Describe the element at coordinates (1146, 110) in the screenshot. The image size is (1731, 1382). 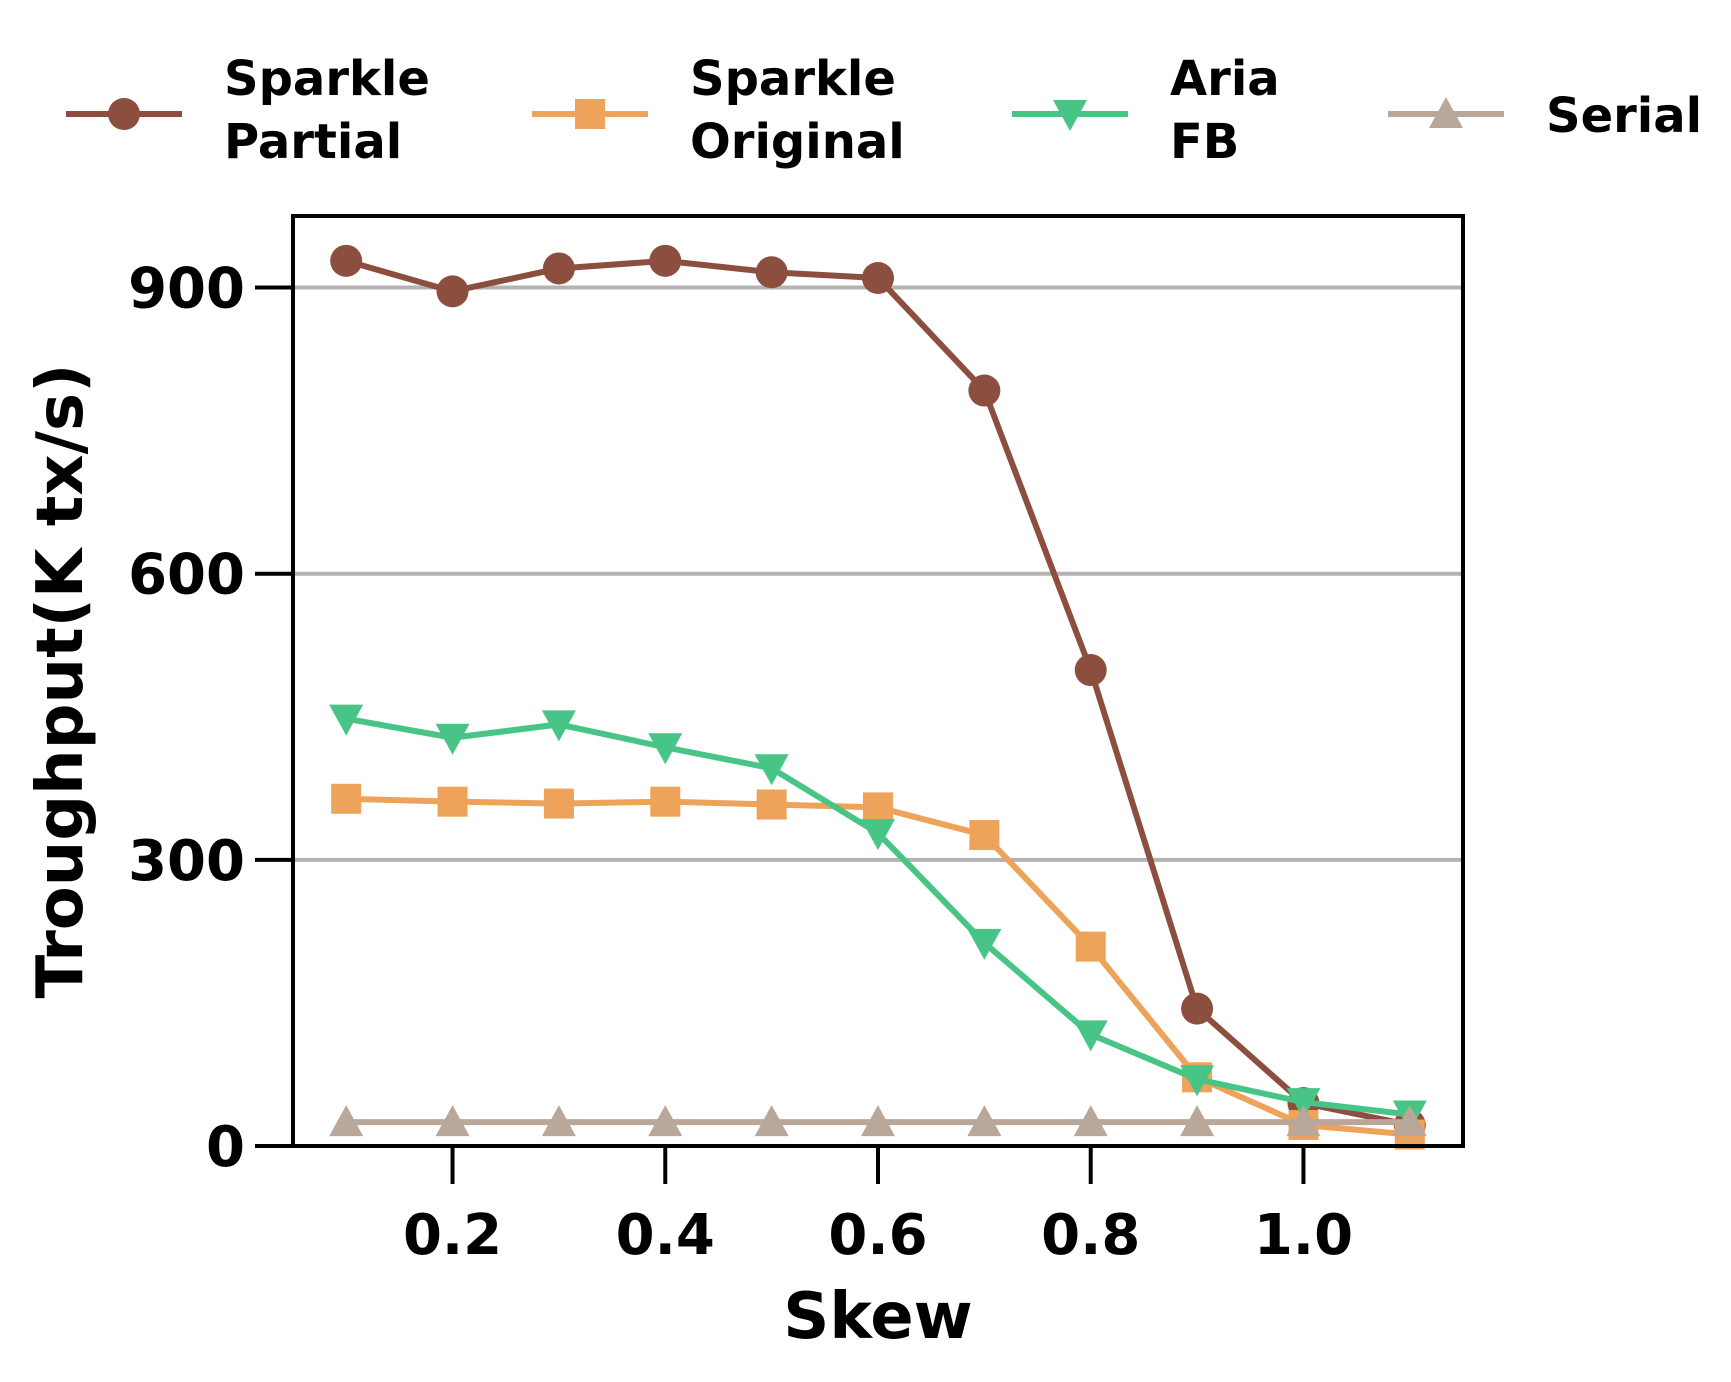
I see `legend-item-2: Aria FB` at that location.